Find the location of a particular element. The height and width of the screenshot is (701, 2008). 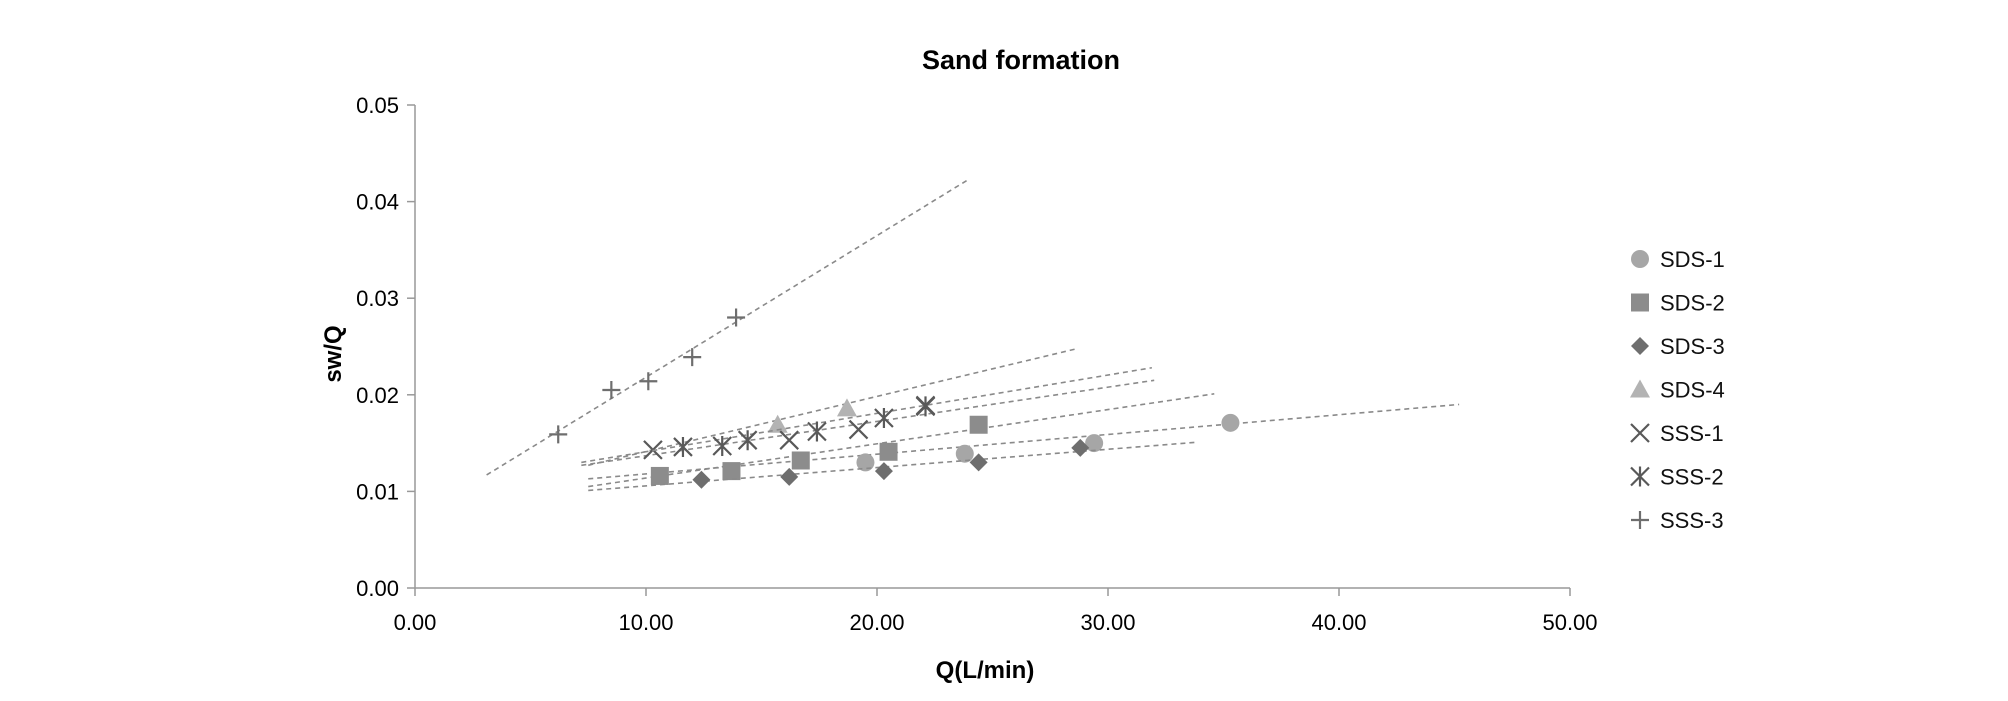

legend-item: SSS-3 is located at coordinates (1677, 520).